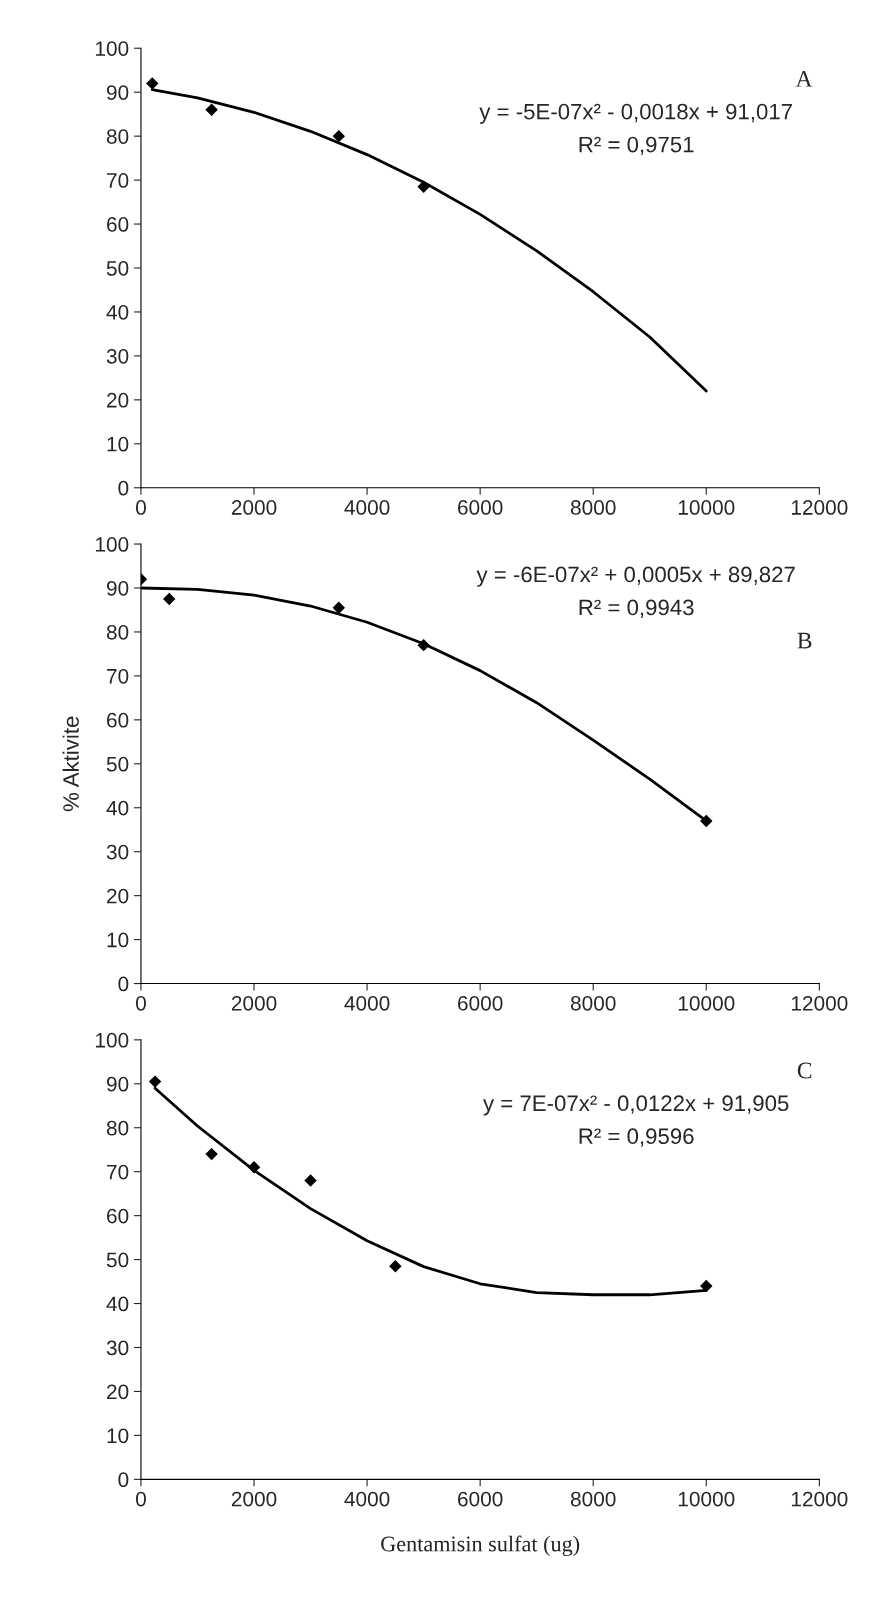 The height and width of the screenshot is (1608, 881). I want to click on annotation: B, so click(804, 640).